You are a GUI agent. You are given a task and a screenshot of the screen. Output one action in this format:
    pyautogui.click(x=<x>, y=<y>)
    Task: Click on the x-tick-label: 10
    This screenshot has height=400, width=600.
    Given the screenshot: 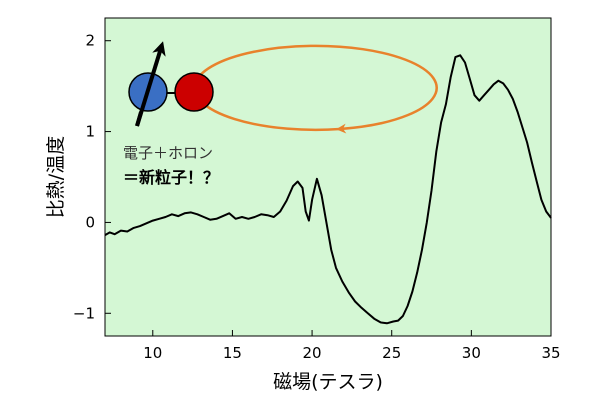 What is the action you would take?
    pyautogui.click(x=152, y=353)
    